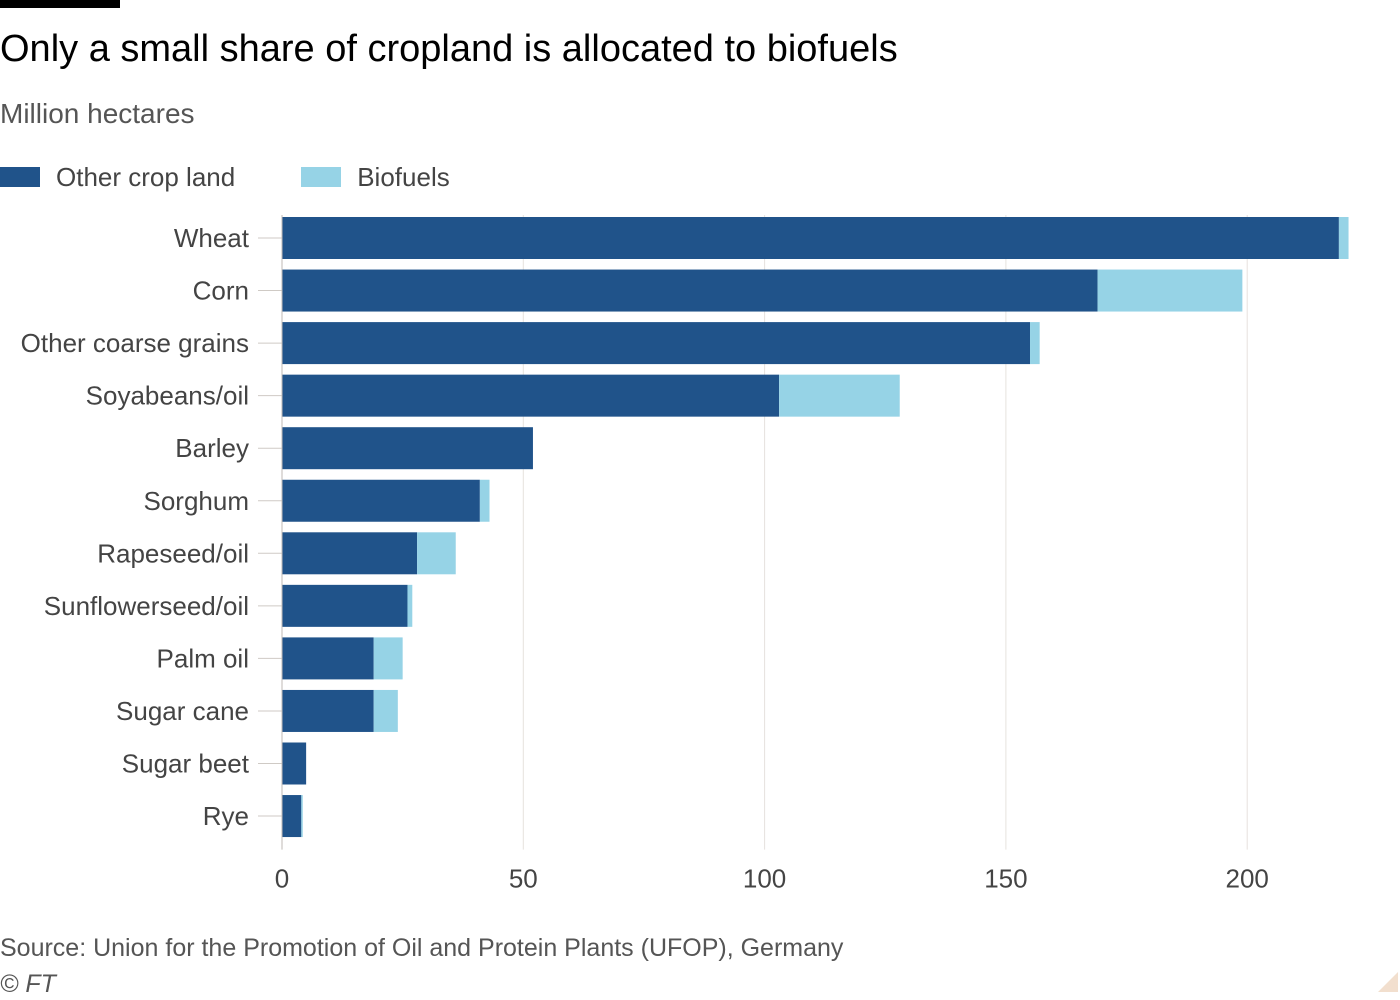 This screenshot has height=1000, width=1400. I want to click on legend-item-biofuels: Biofuels, so click(375, 177).